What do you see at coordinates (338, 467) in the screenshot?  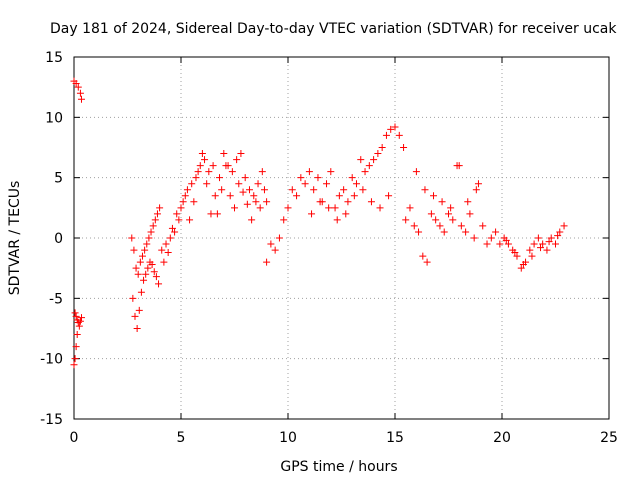 I see `x-axis-label: GPS time / hours` at bounding box center [338, 467].